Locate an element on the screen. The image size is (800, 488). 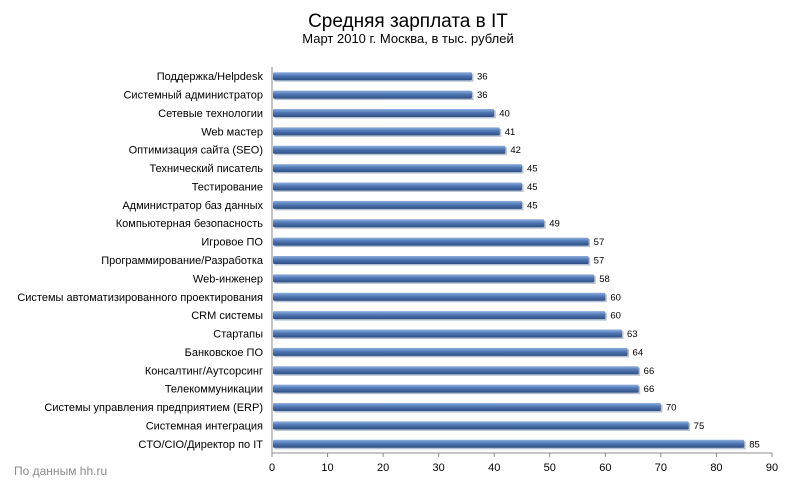
x-axis-ticks: 0 10 20 30 40 50 60 70 80 90 is located at coordinates (523, 463).